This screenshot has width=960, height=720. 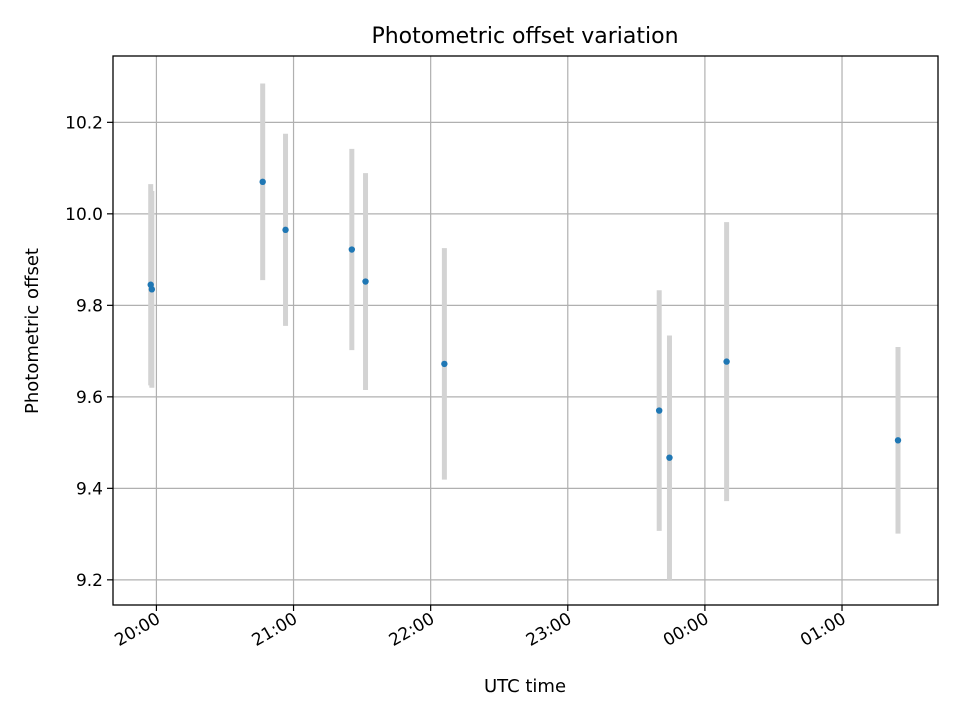 I want to click on y-tick-label: 10.2, so click(x=84, y=123).